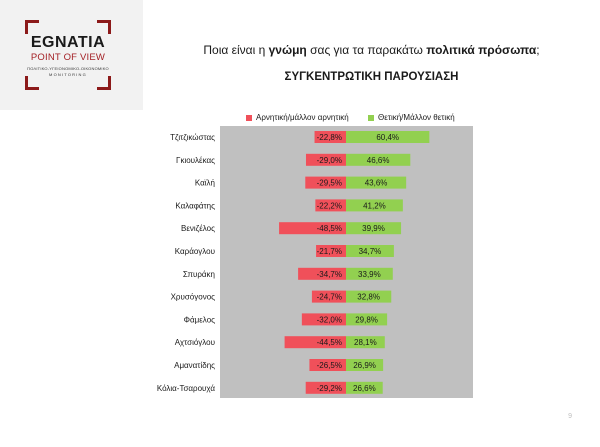  What do you see at coordinates (416, 117) in the screenshot?
I see `legend-label-positive: Θετική/Μάλλον θετική` at bounding box center [416, 117].